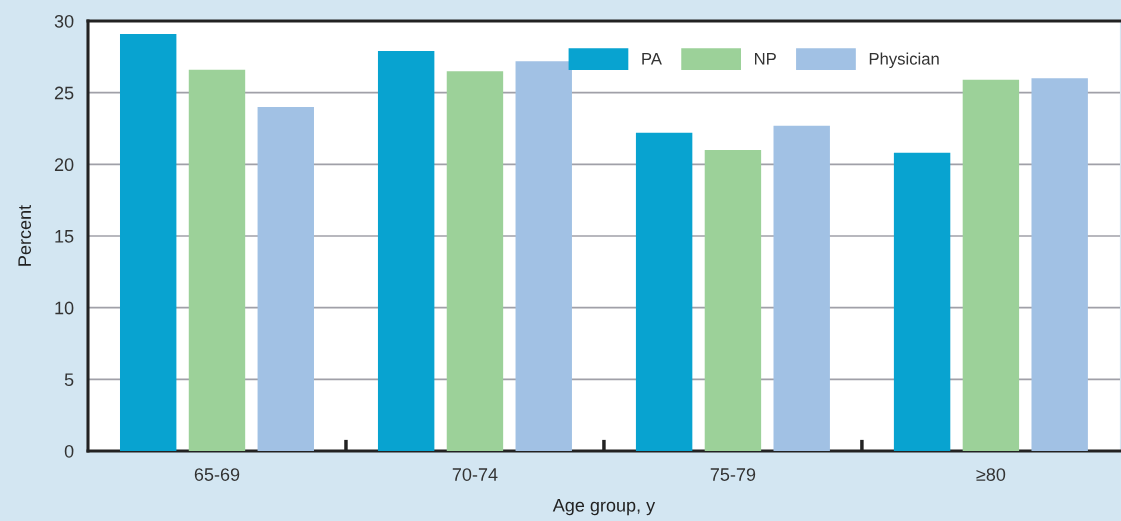  I want to click on x-tick-label: 65-69, so click(217, 474).